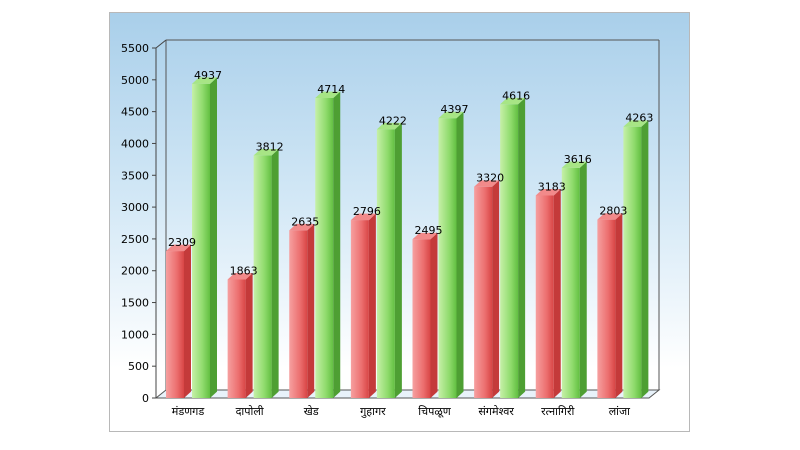 The width and height of the screenshot is (800, 450). What do you see at coordinates (613, 211) in the screenshot?
I see `data-label: 2803` at bounding box center [613, 211].